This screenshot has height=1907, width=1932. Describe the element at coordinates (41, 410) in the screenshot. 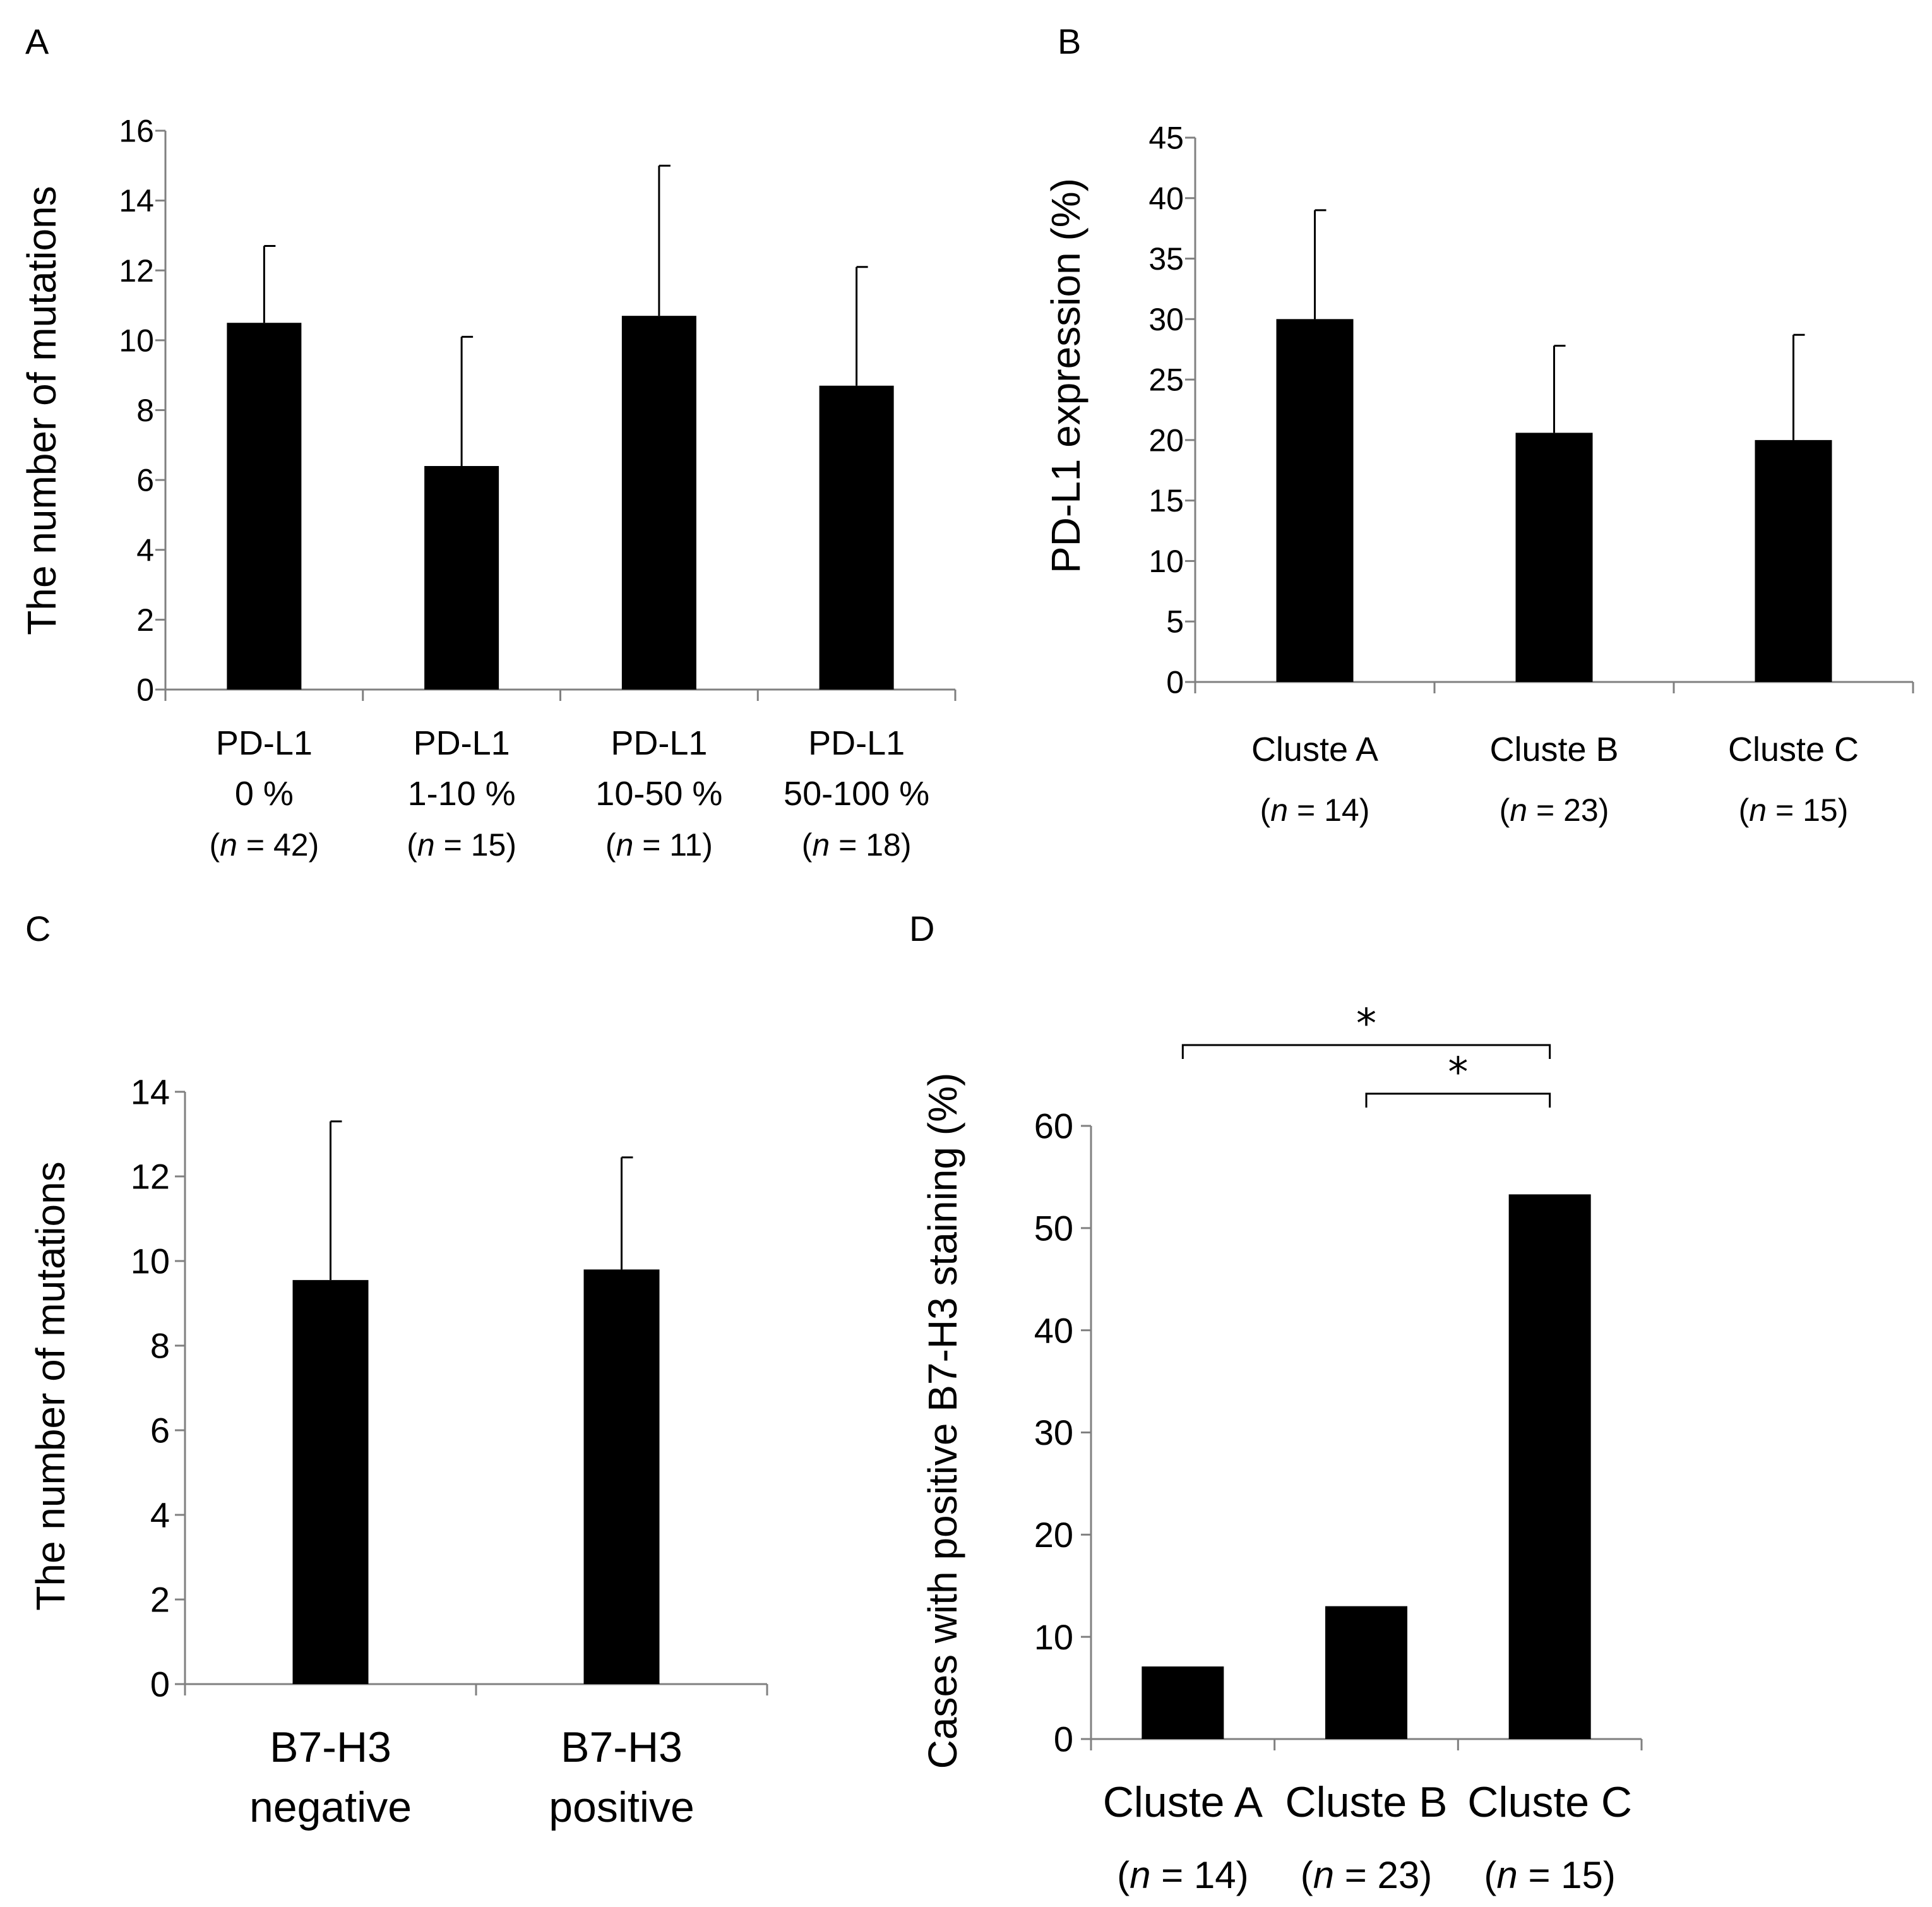

I see `y-axis-label: The number of mutations` at that location.